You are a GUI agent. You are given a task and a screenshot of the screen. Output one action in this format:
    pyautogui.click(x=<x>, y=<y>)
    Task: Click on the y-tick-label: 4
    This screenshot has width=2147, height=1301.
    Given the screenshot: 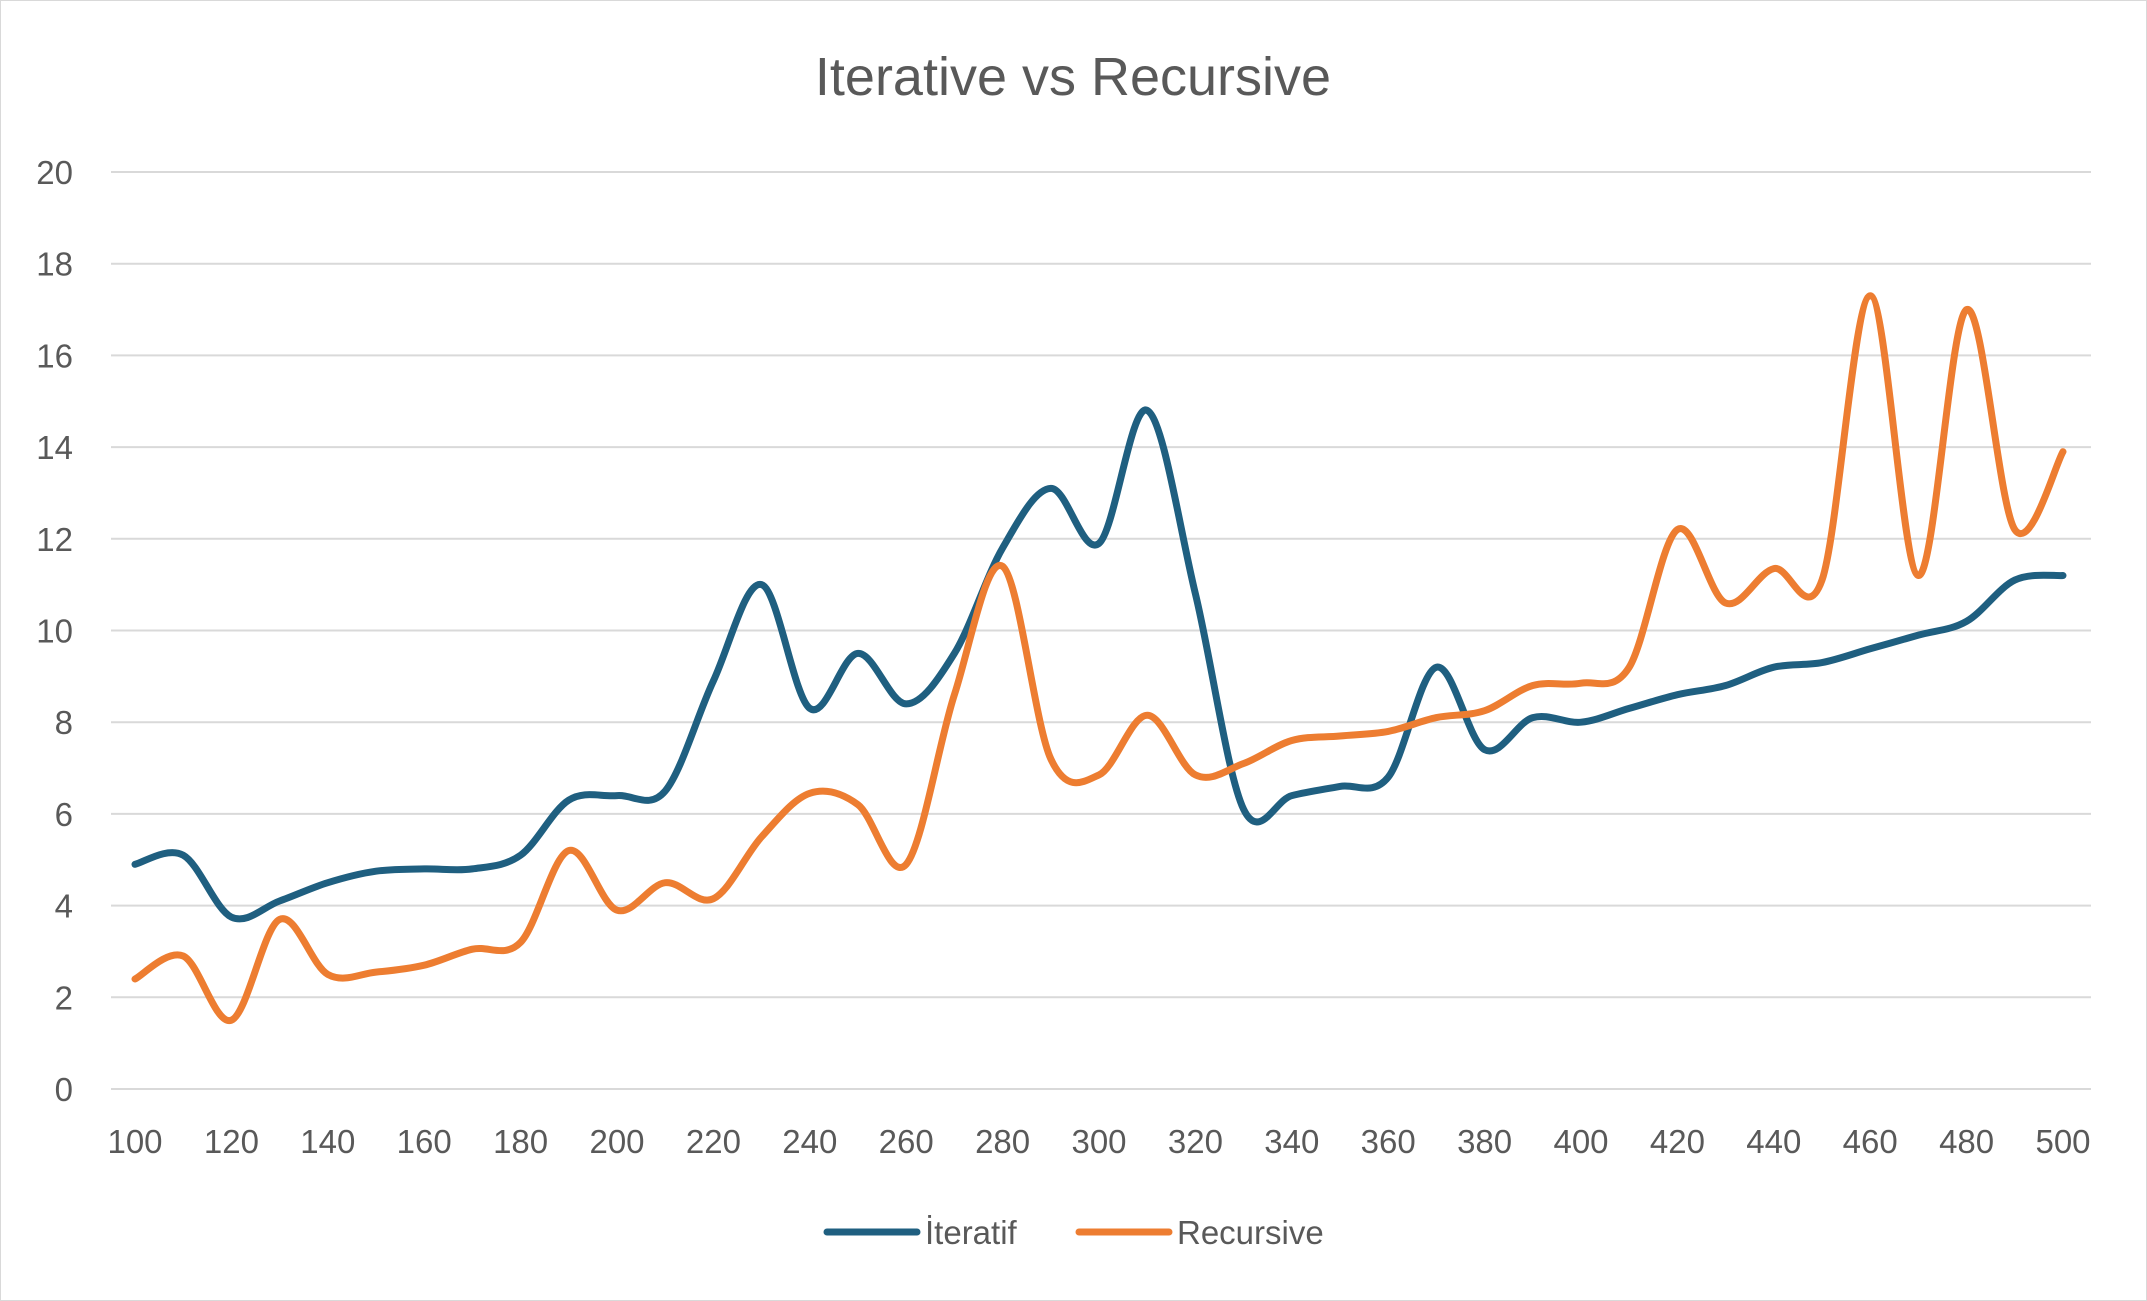 What is the action you would take?
    pyautogui.click(x=64, y=906)
    